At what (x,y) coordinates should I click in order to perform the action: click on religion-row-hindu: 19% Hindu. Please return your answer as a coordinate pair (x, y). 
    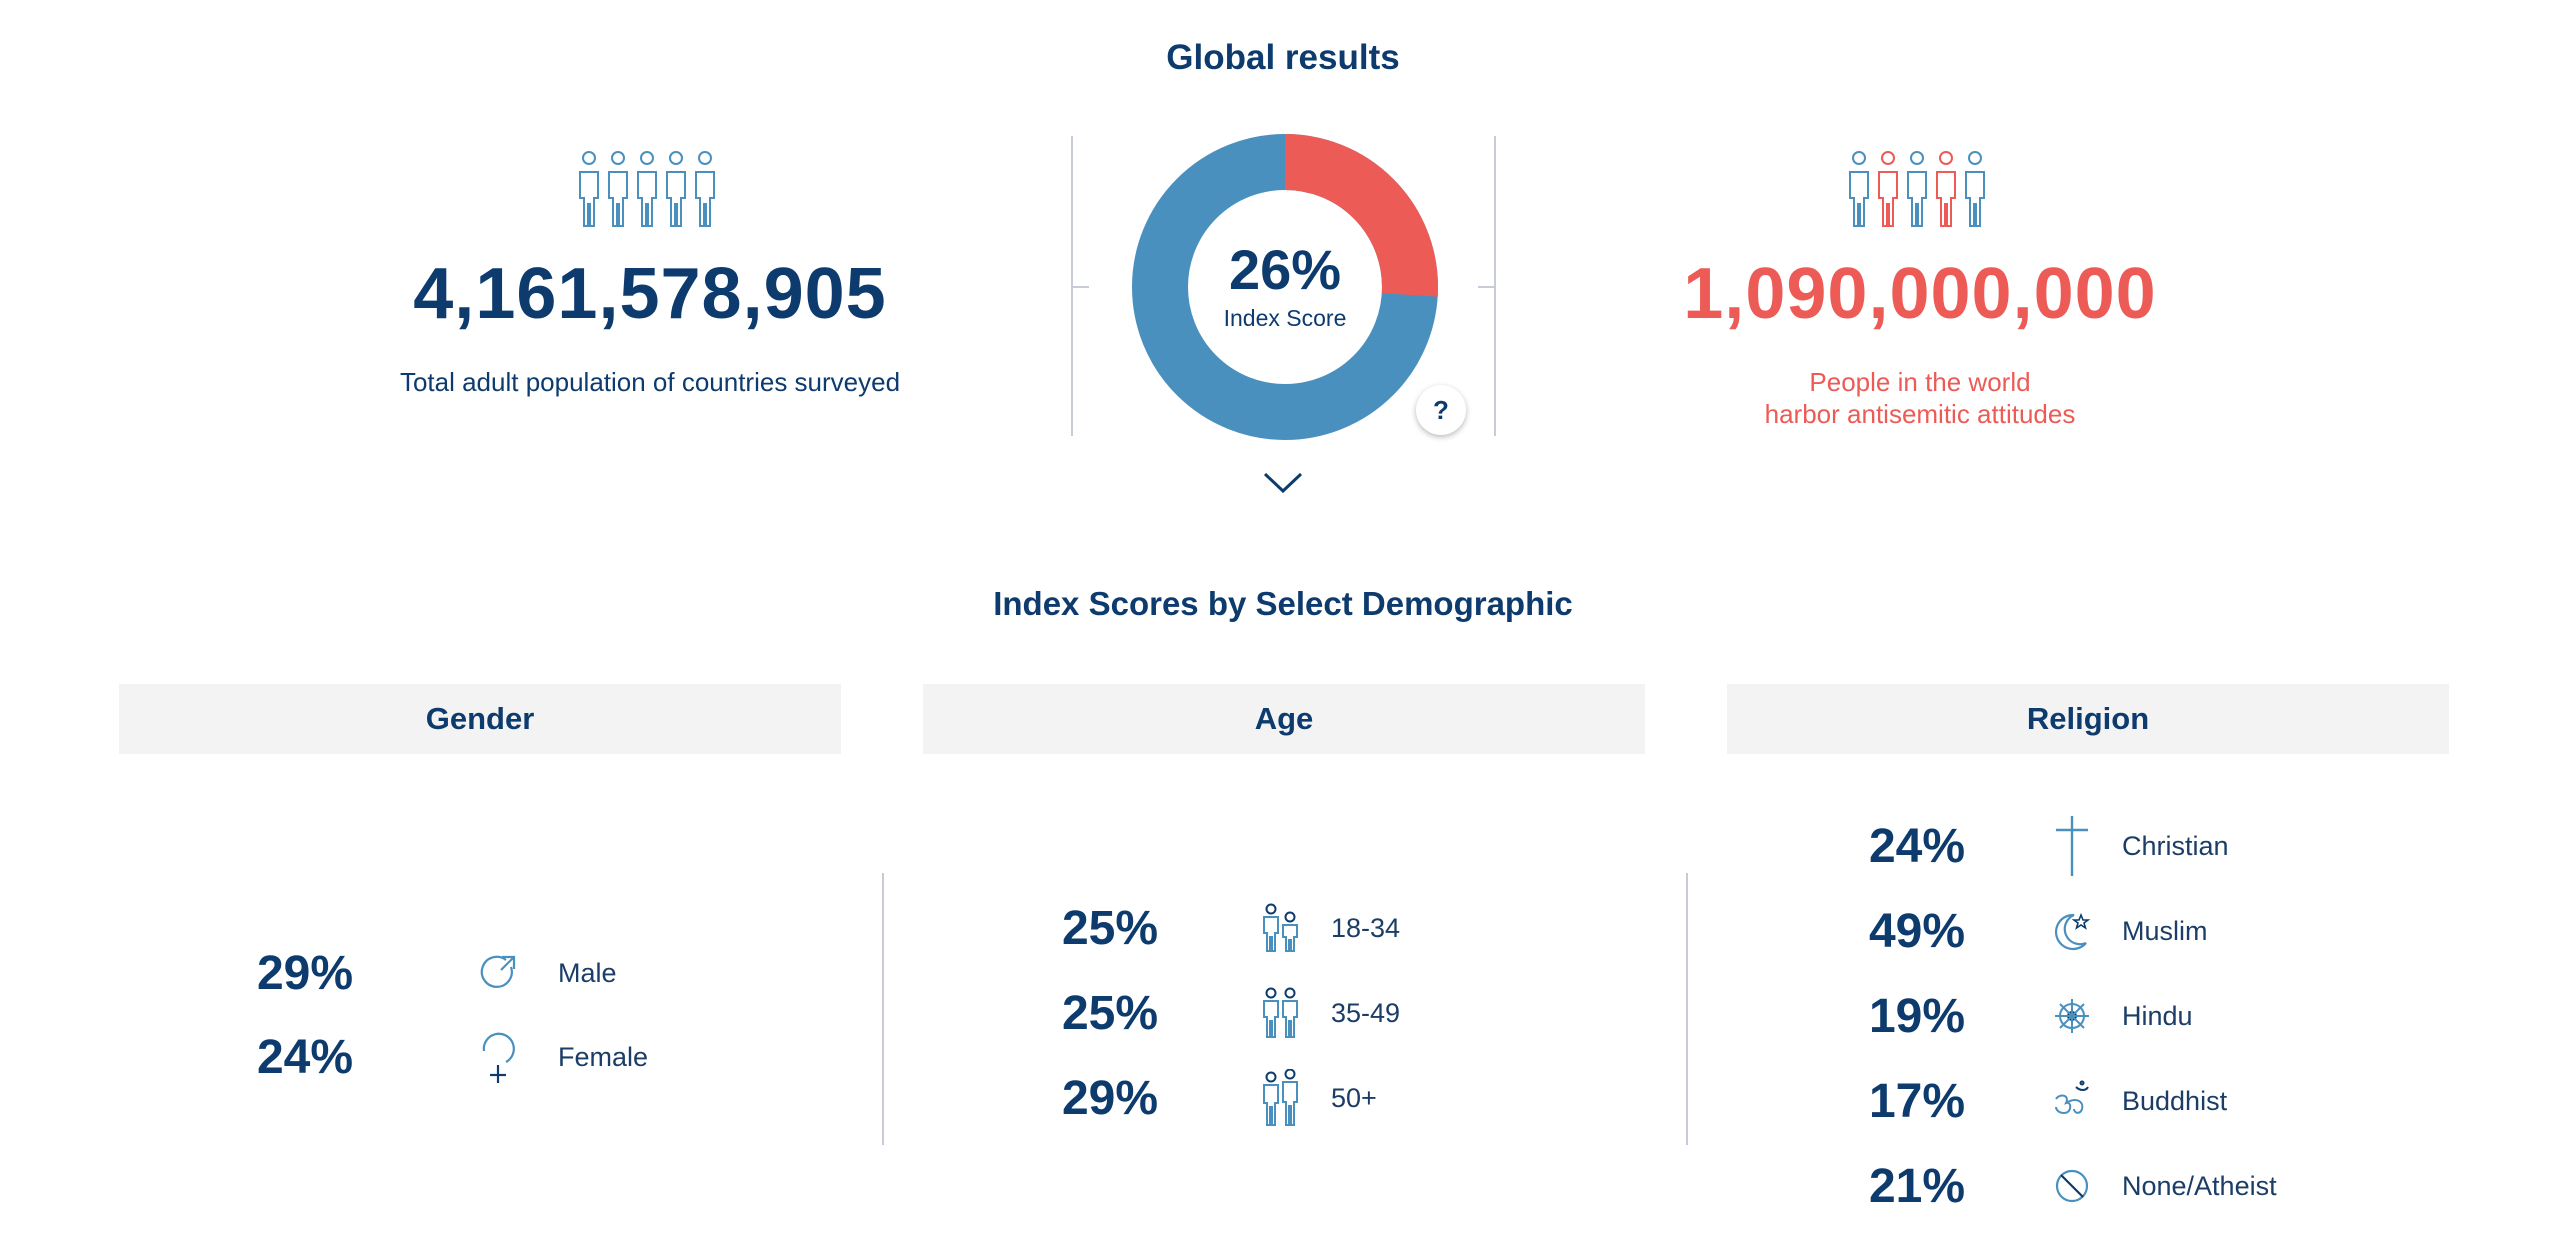
    Looking at the image, I should click on (2059, 1016).